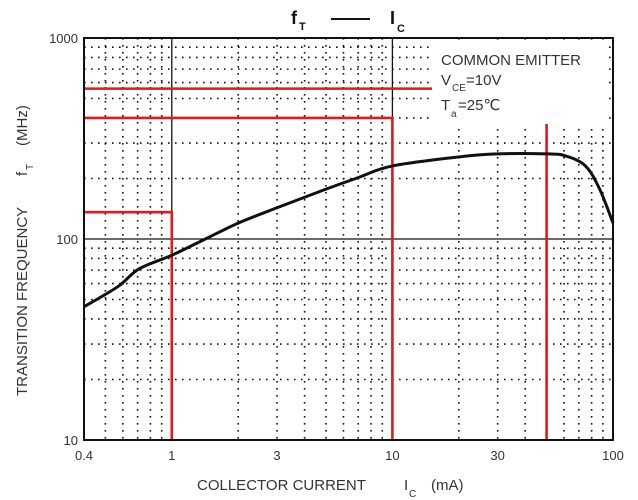  I want to click on annotation-vce-sub: CE, so click(459, 88).